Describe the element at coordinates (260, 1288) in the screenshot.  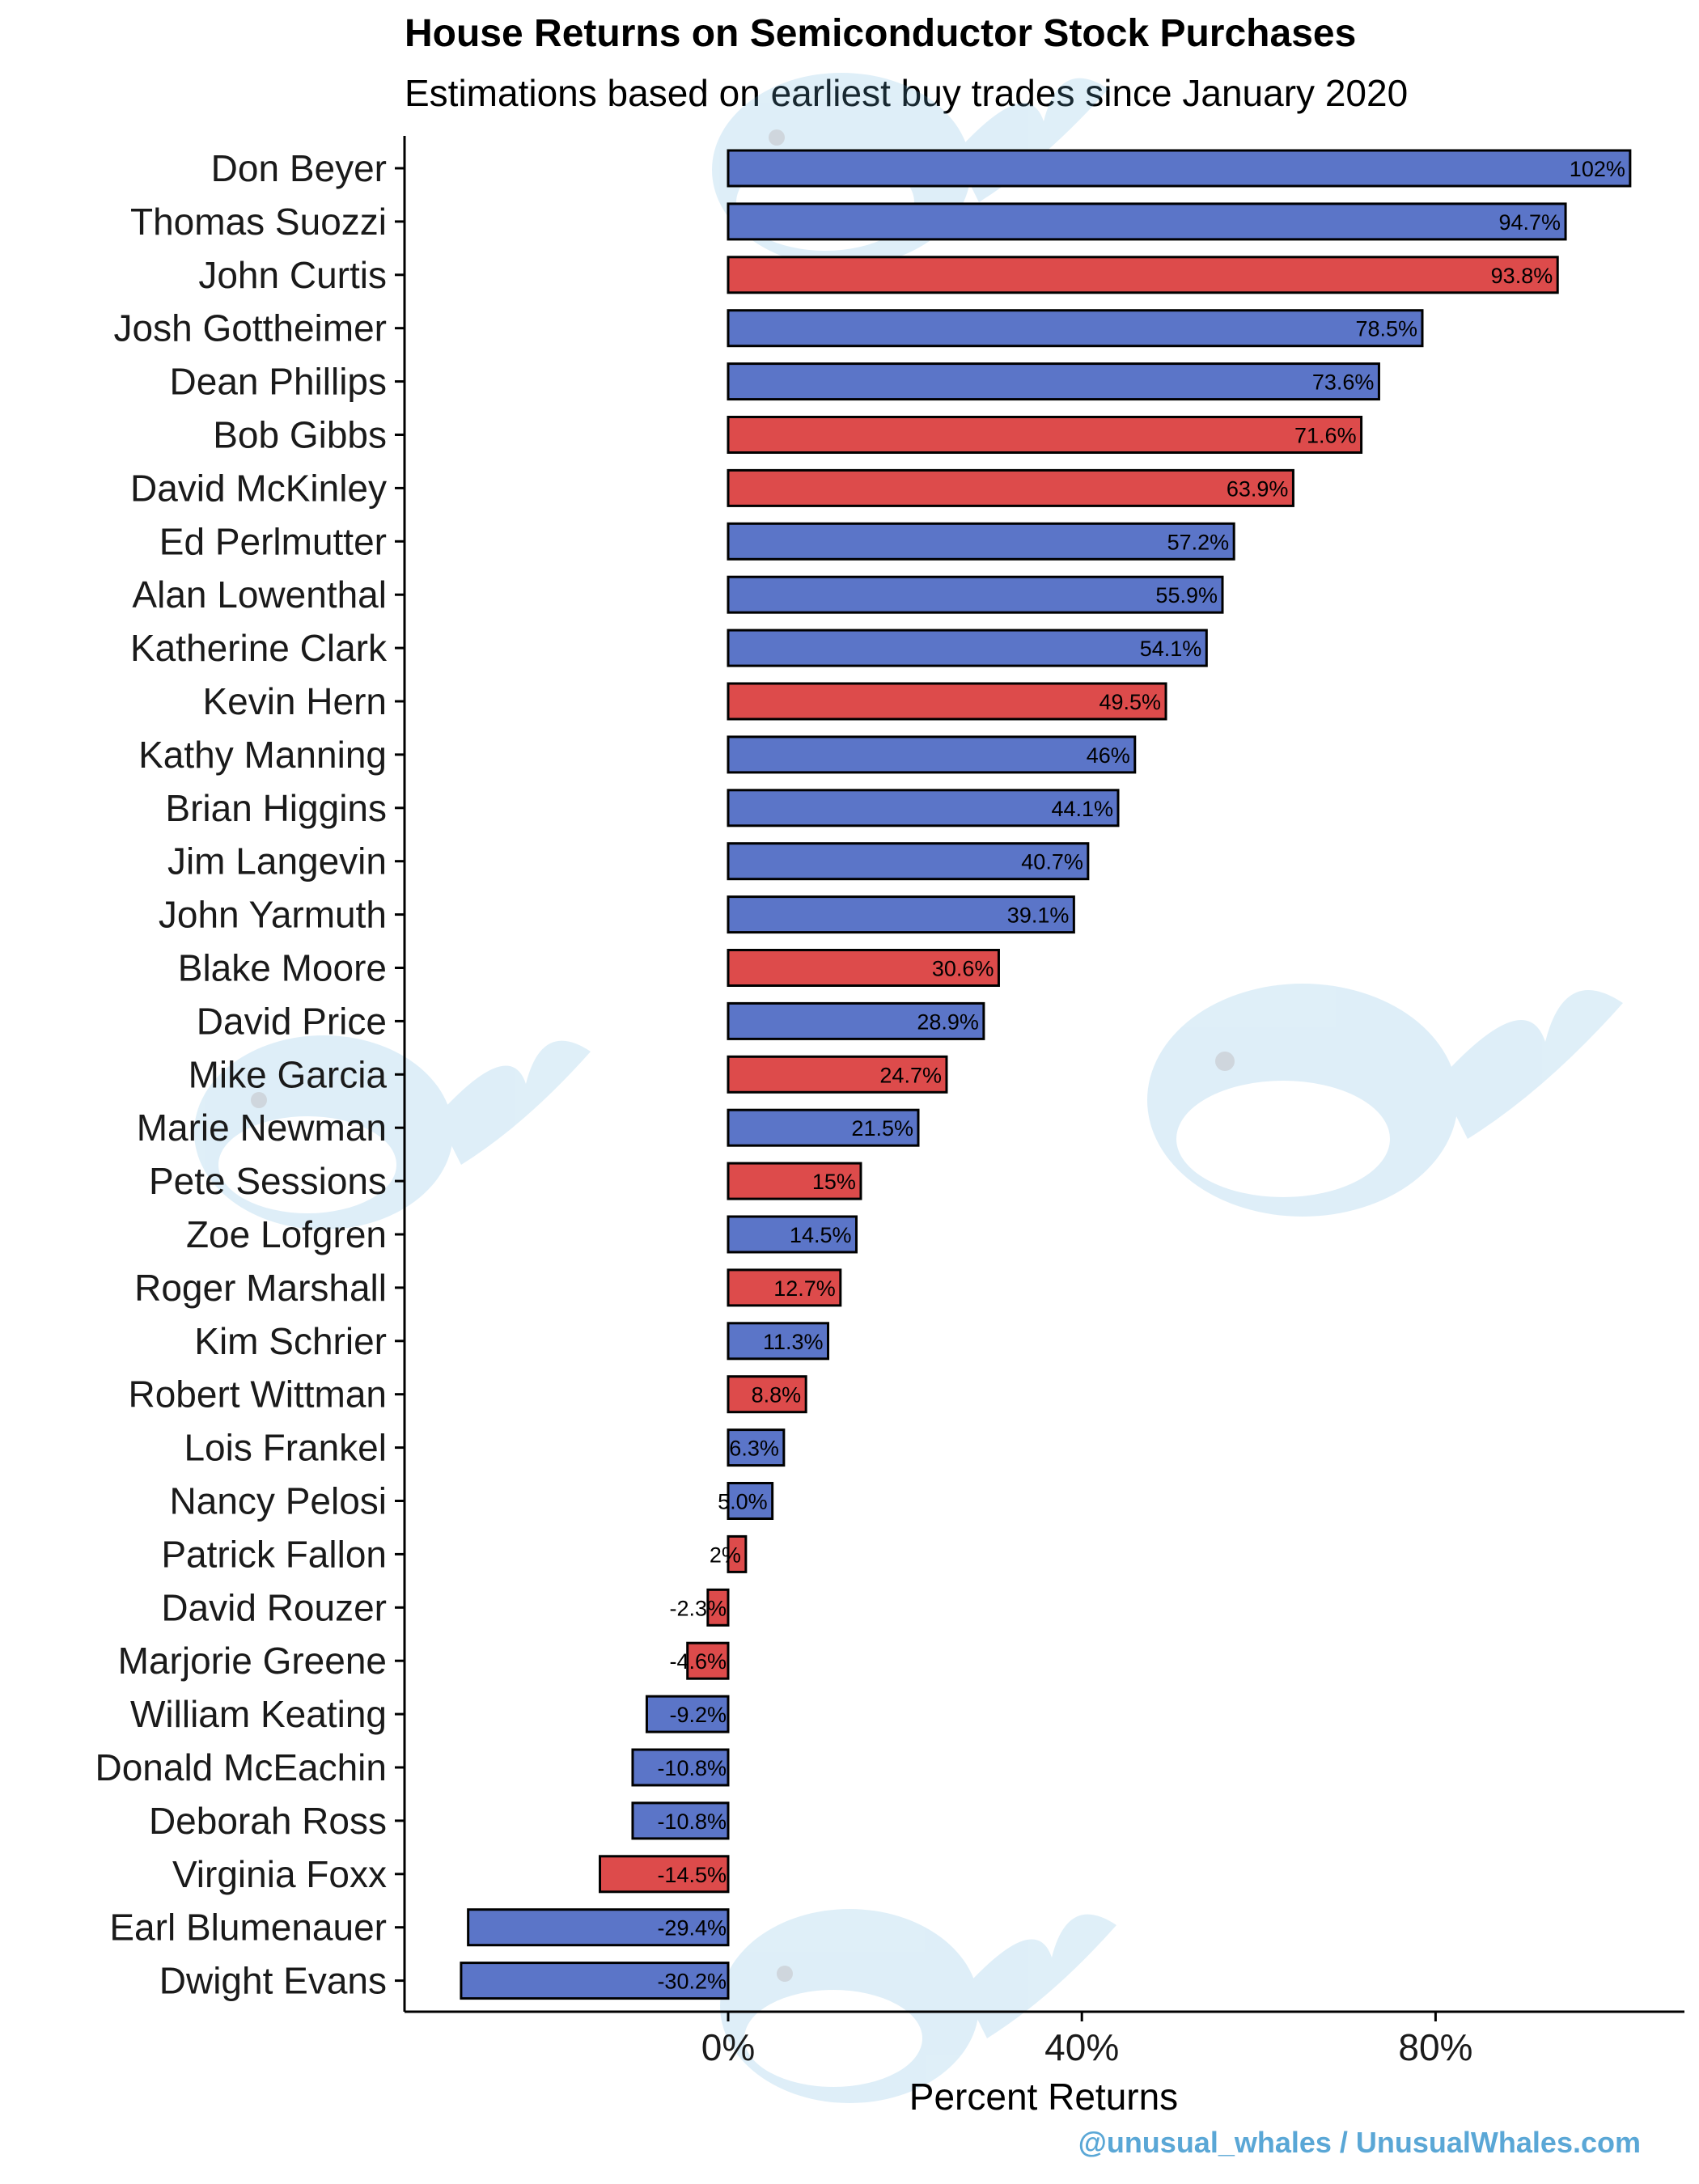
I see `y-tick-label: Roger Marshall` at that location.